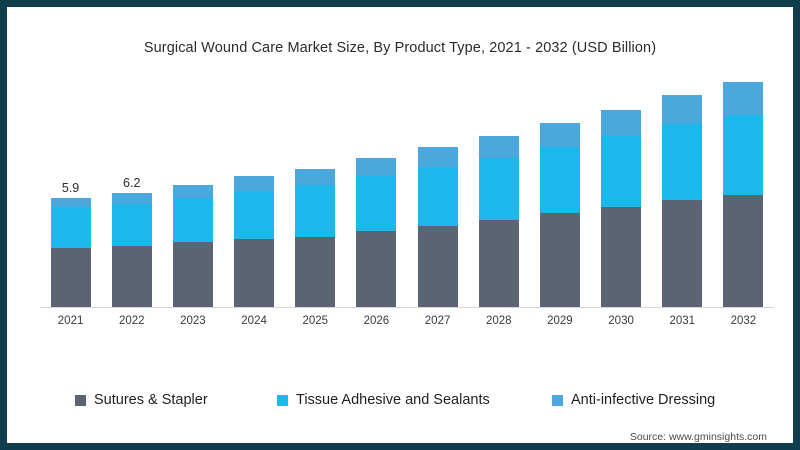 The width and height of the screenshot is (800, 450). What do you see at coordinates (682, 321) in the screenshot?
I see `x-axis-label: 2031` at bounding box center [682, 321].